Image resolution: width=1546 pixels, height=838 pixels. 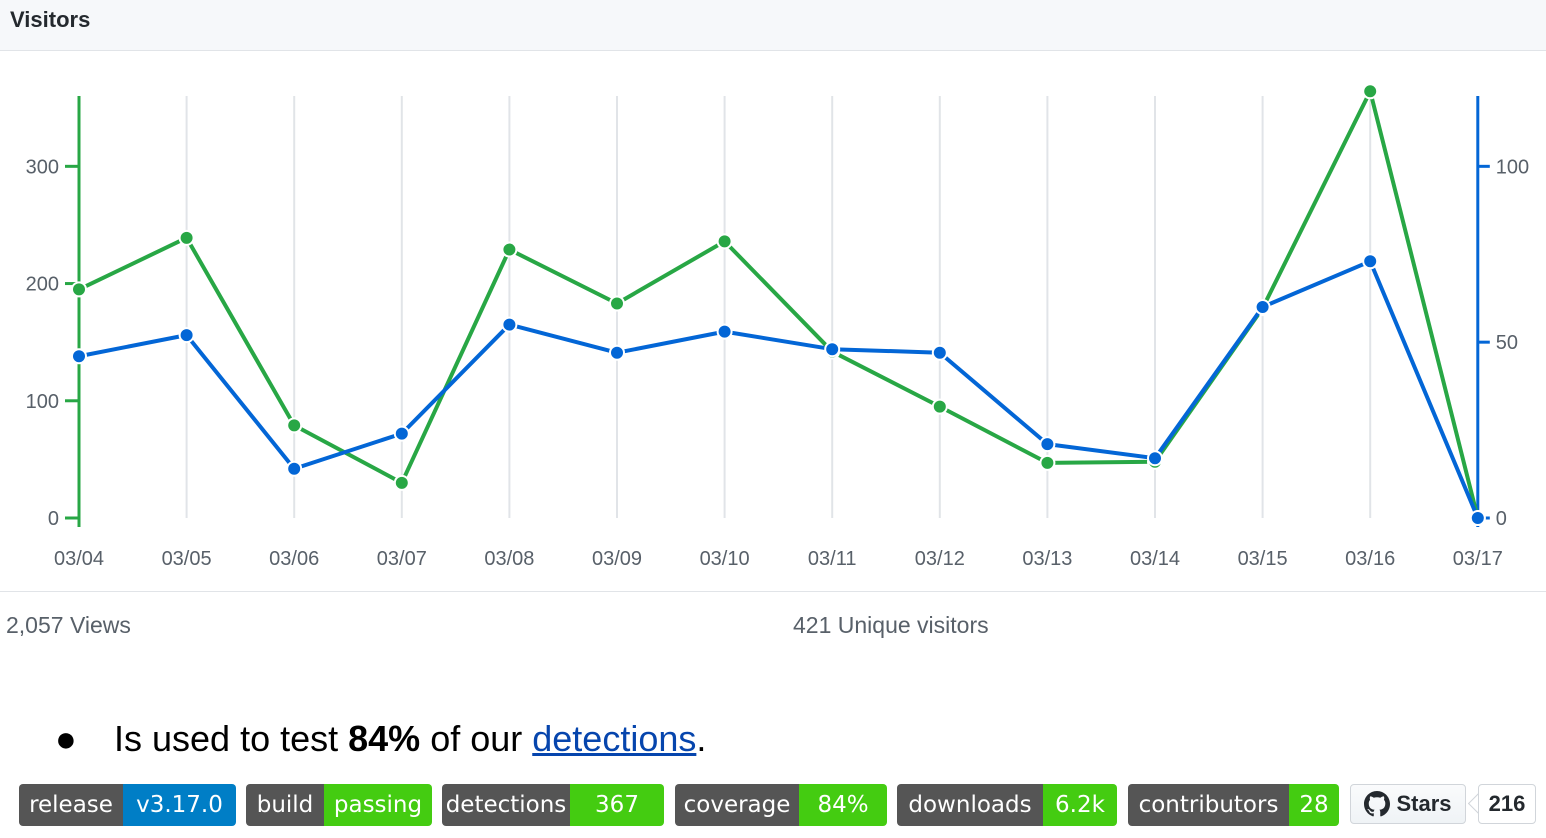 What do you see at coordinates (42, 402) in the screenshot?
I see `left-tick-label: 100` at bounding box center [42, 402].